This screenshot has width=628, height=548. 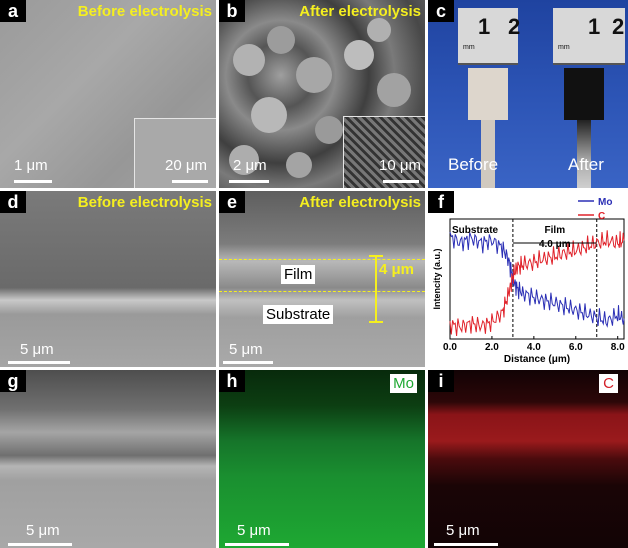 What do you see at coordinates (555, 244) in the screenshot?
I see `annotation-label: 4.0 μm` at bounding box center [555, 244].